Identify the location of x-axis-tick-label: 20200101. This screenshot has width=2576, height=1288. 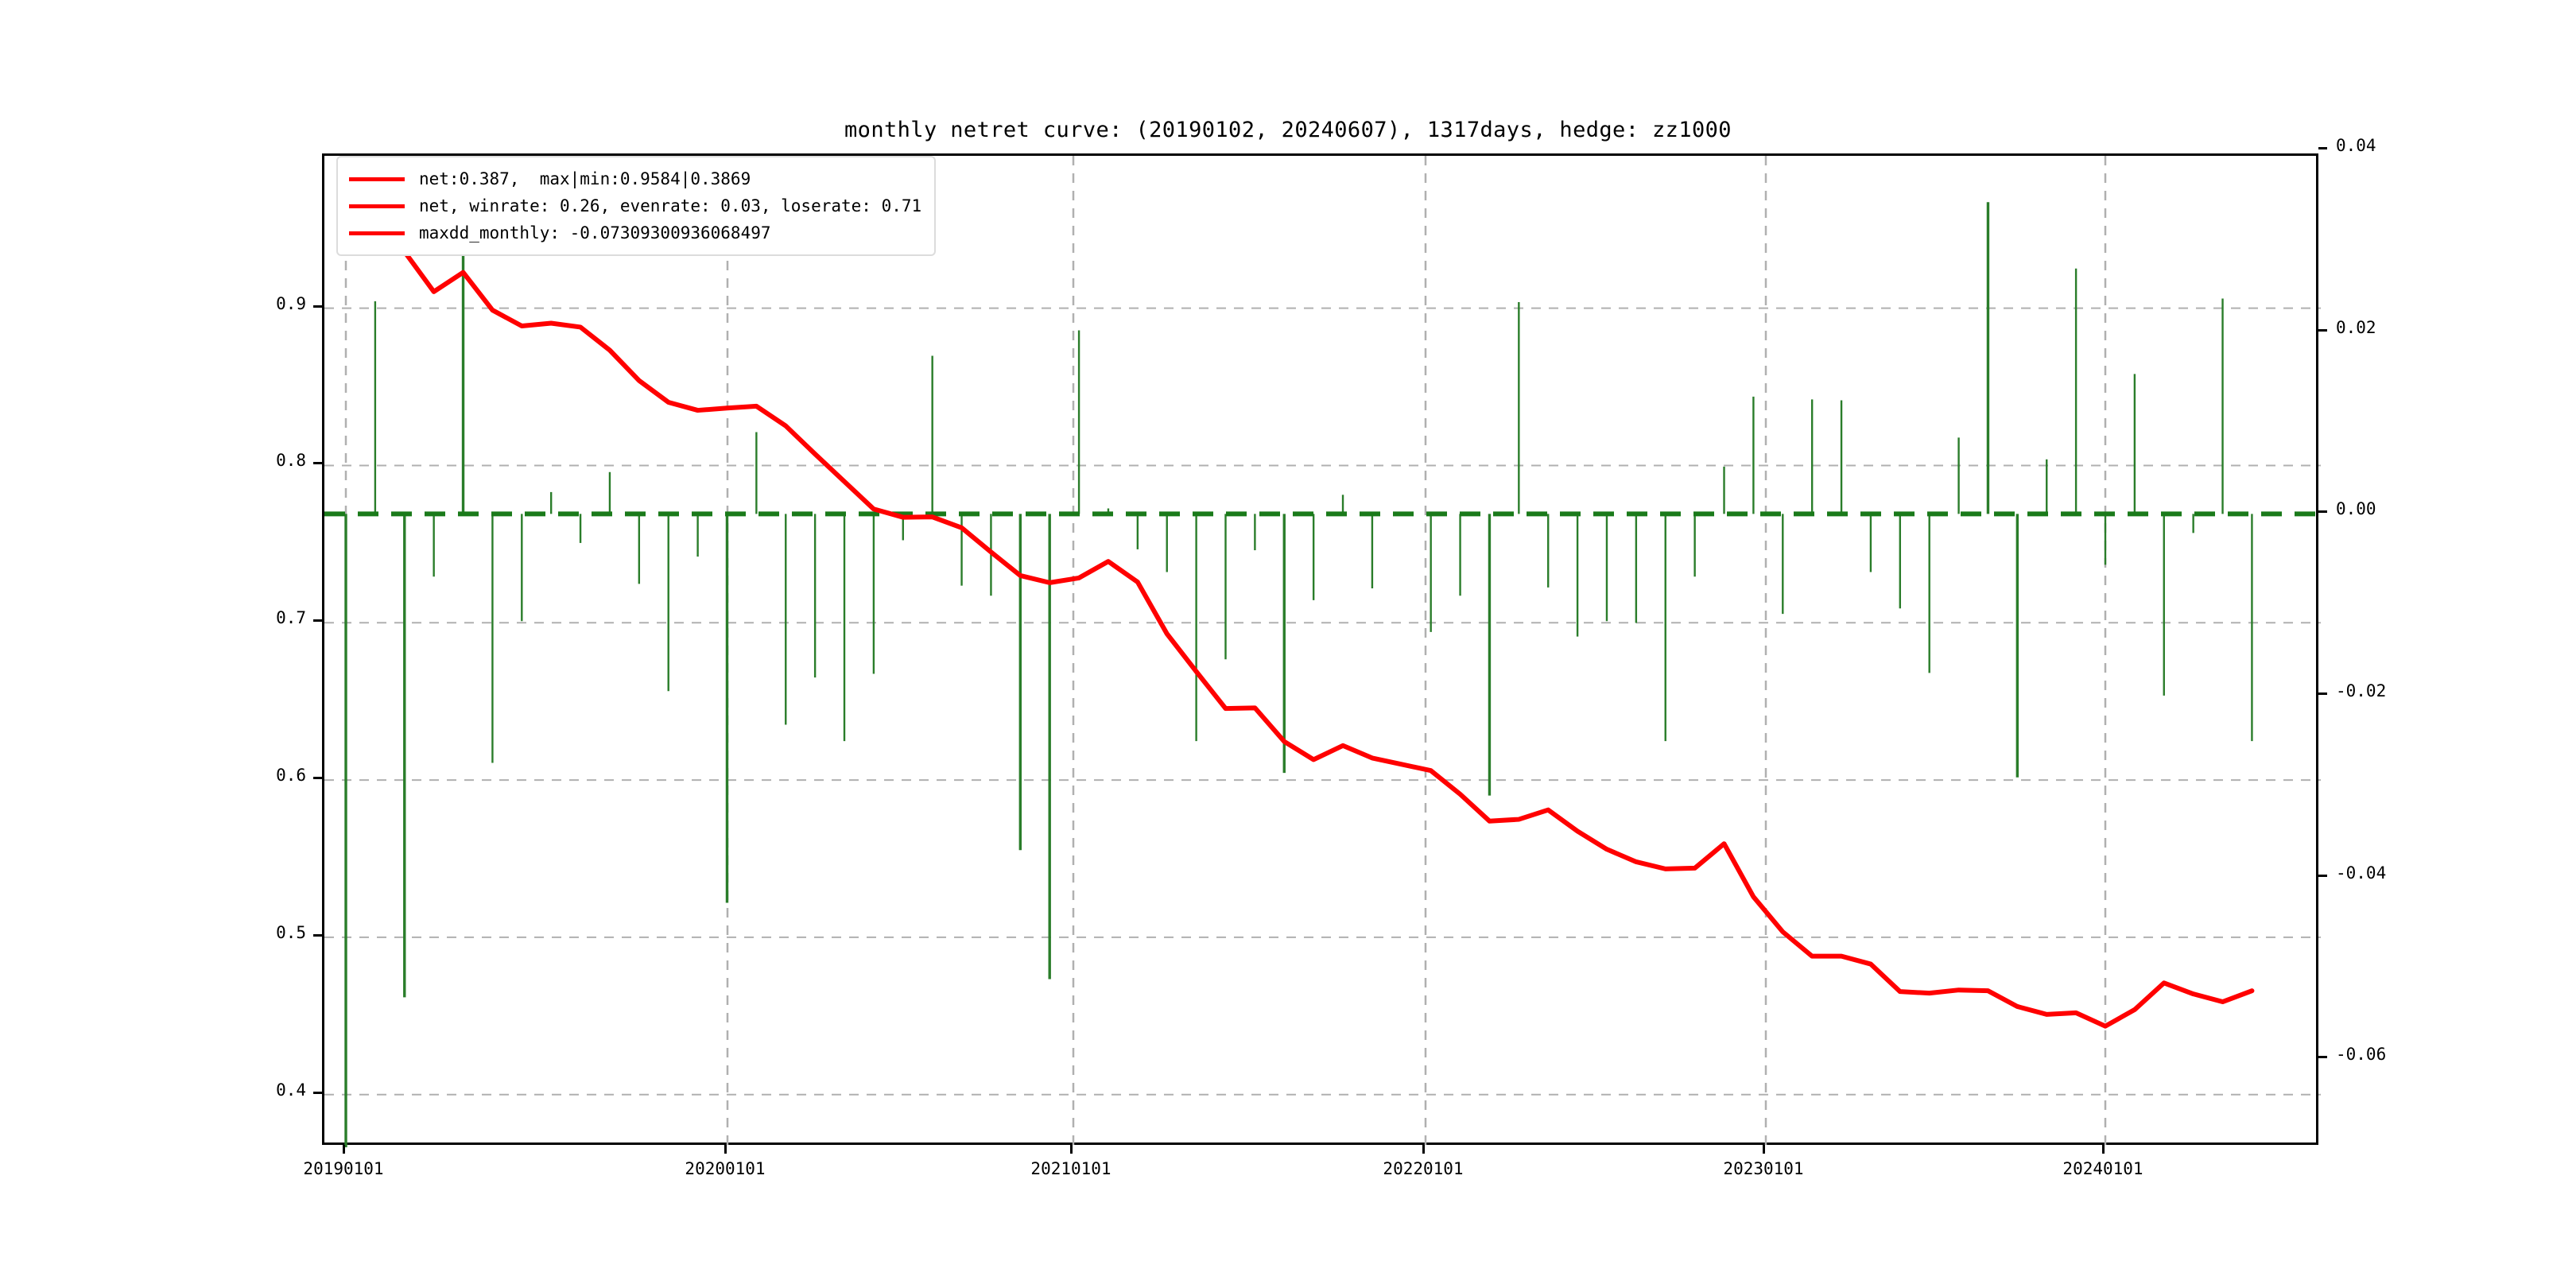
(726, 1168).